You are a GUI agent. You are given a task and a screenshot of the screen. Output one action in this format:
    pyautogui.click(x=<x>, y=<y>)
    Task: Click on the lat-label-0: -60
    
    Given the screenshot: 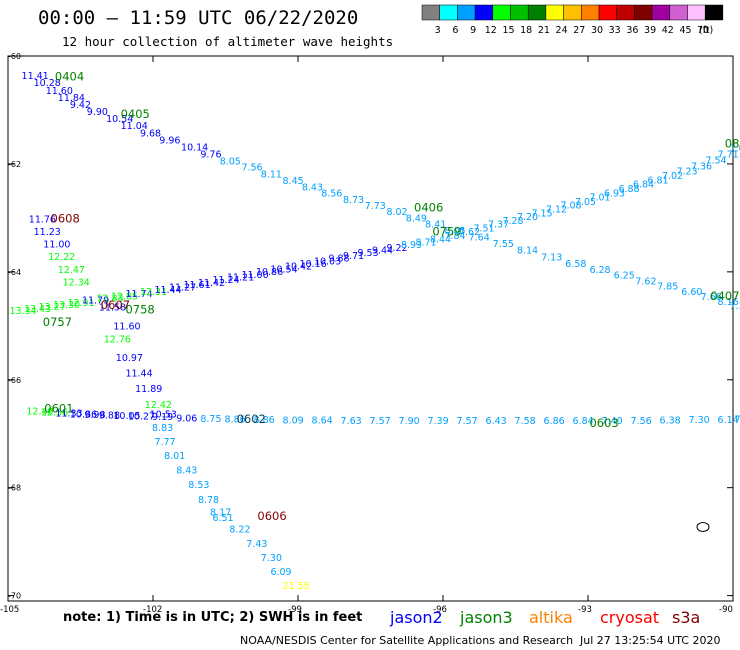 What is the action you would take?
    pyautogui.click(x=14, y=56)
    